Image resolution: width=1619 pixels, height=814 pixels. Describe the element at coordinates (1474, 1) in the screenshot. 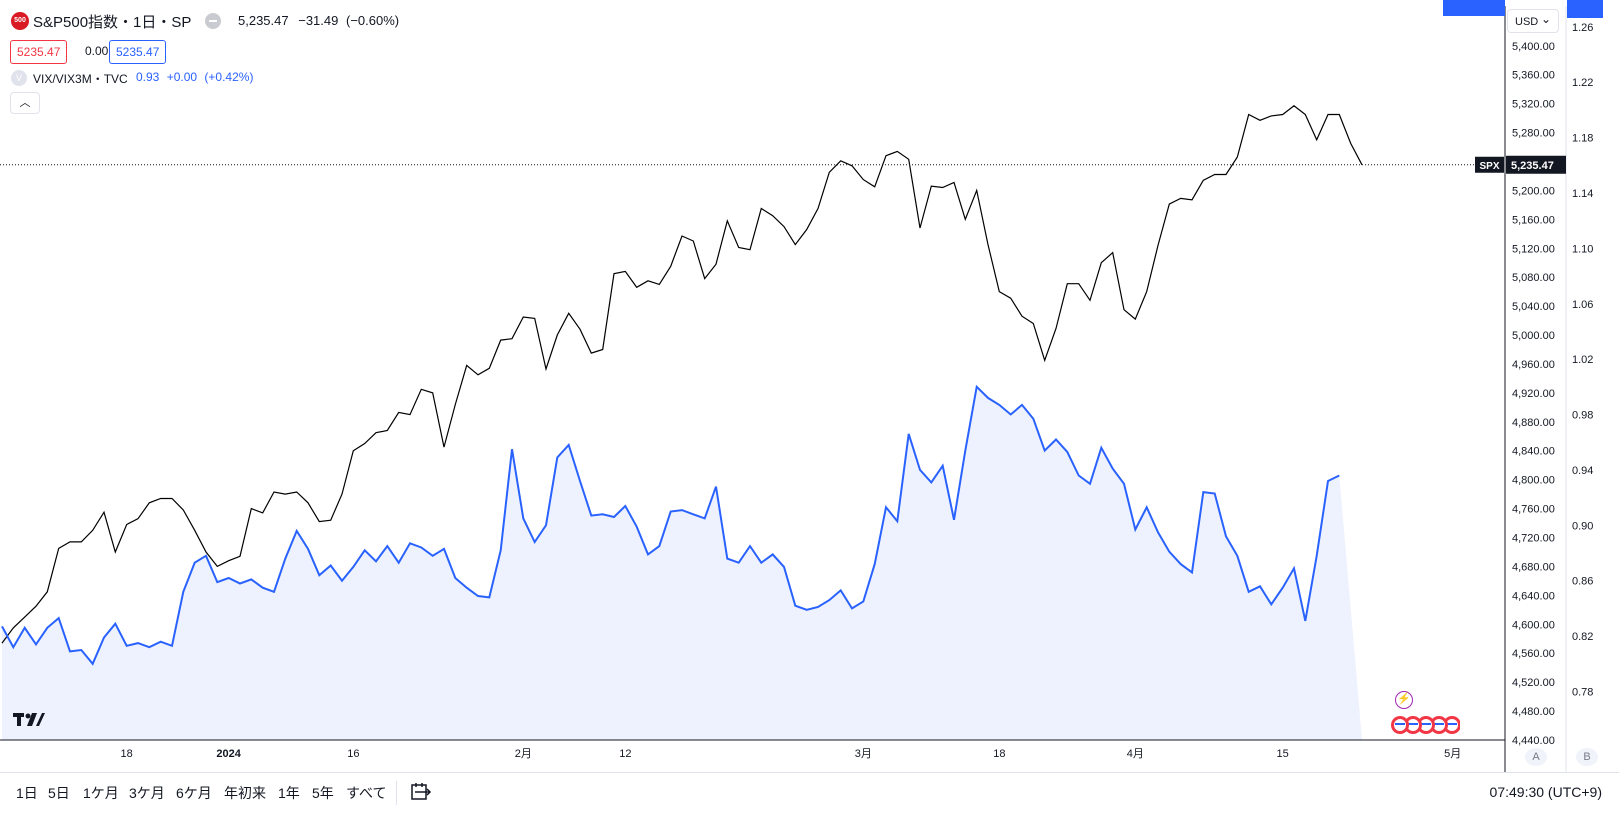

I see `vix-name-tag: VIX/VIX3M` at that location.